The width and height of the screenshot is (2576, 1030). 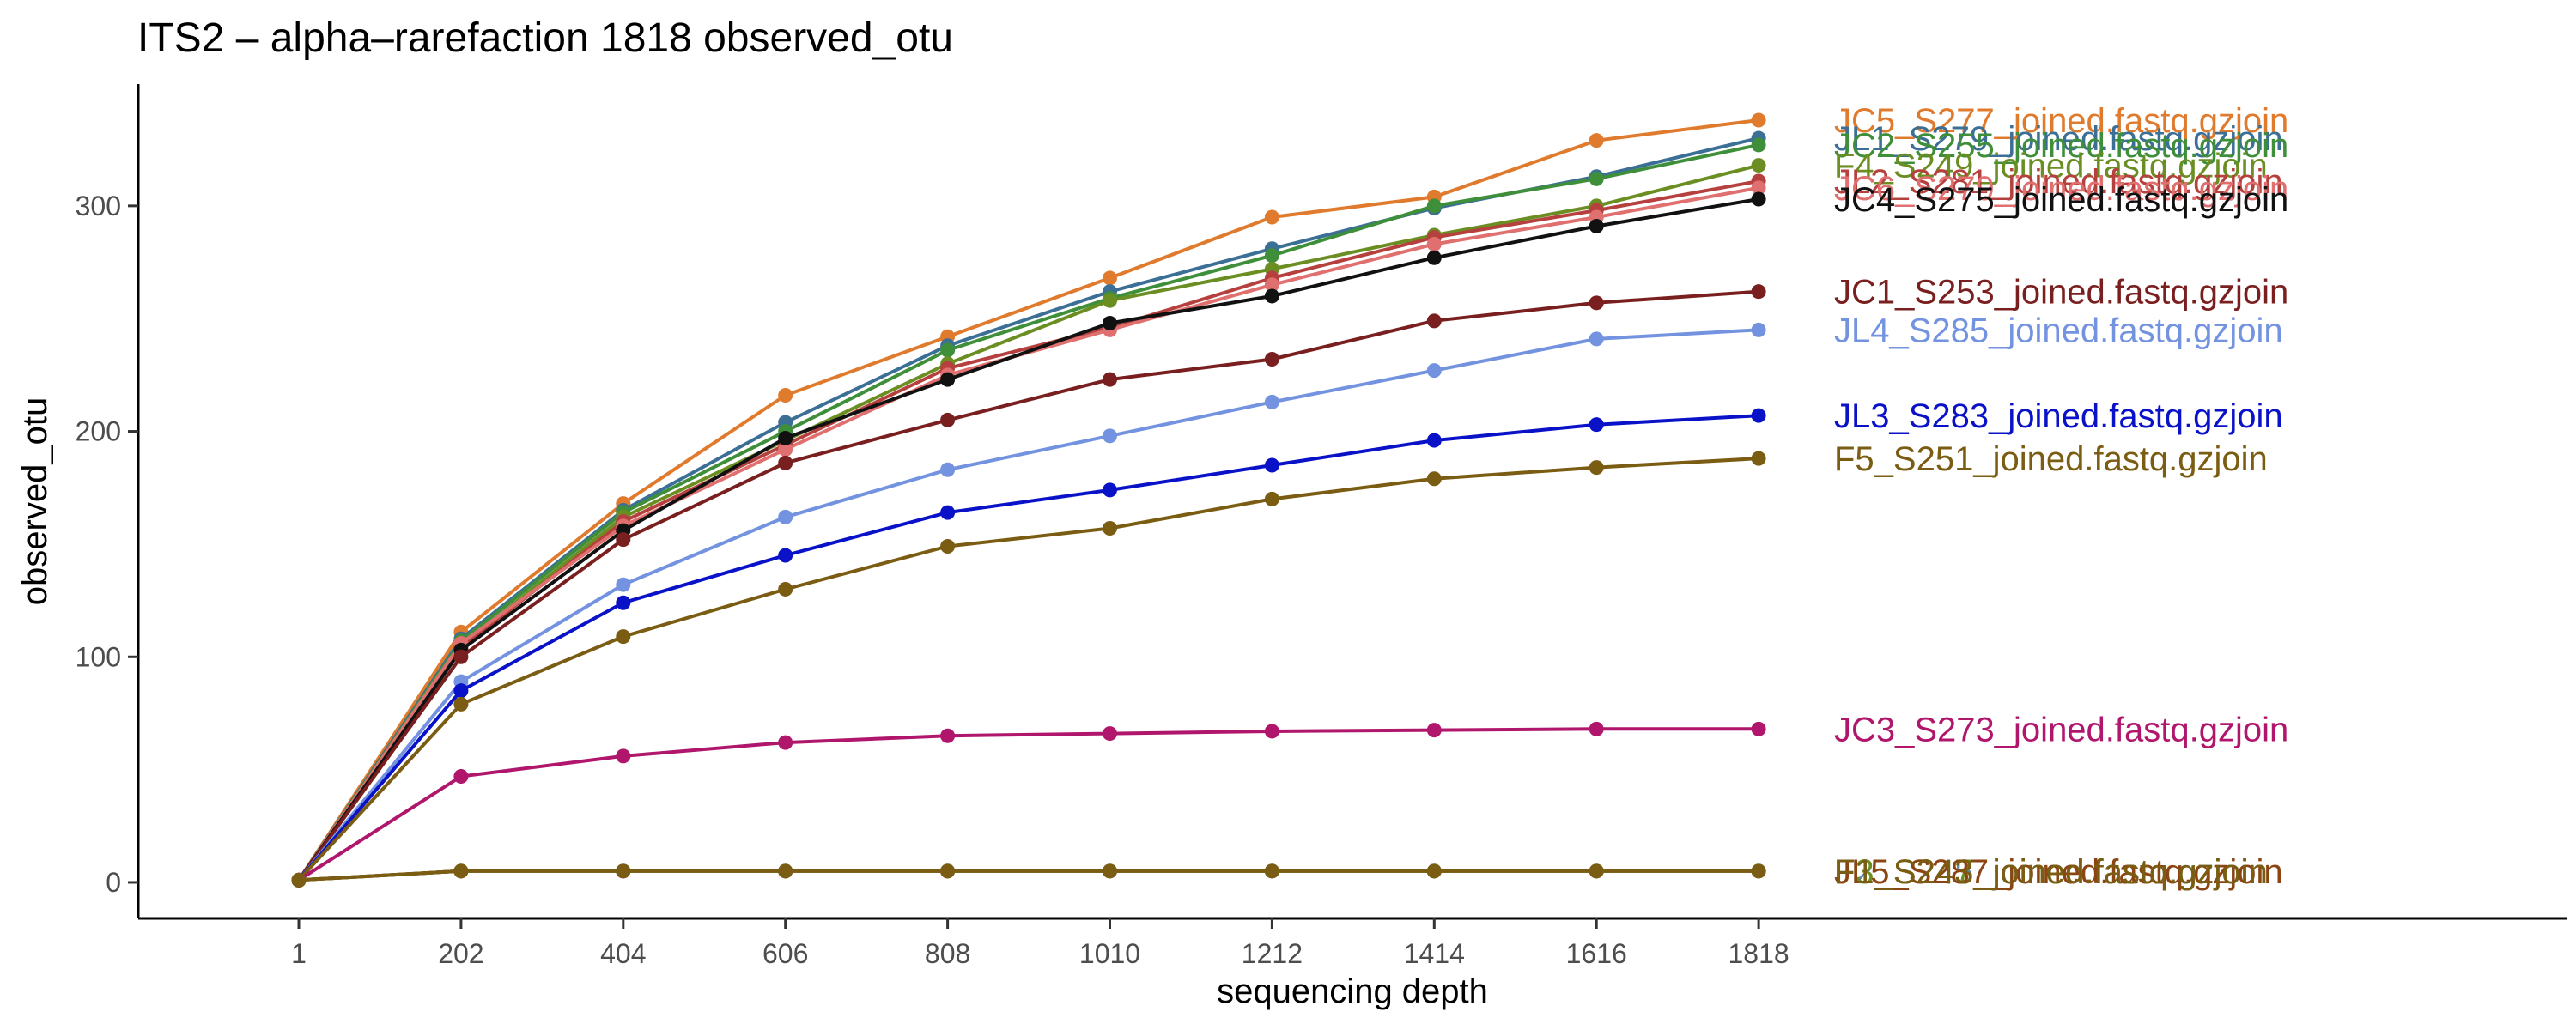 I want to click on series-label: JL5_S287_joined.fastq.gzjoin, so click(x=2058, y=872).